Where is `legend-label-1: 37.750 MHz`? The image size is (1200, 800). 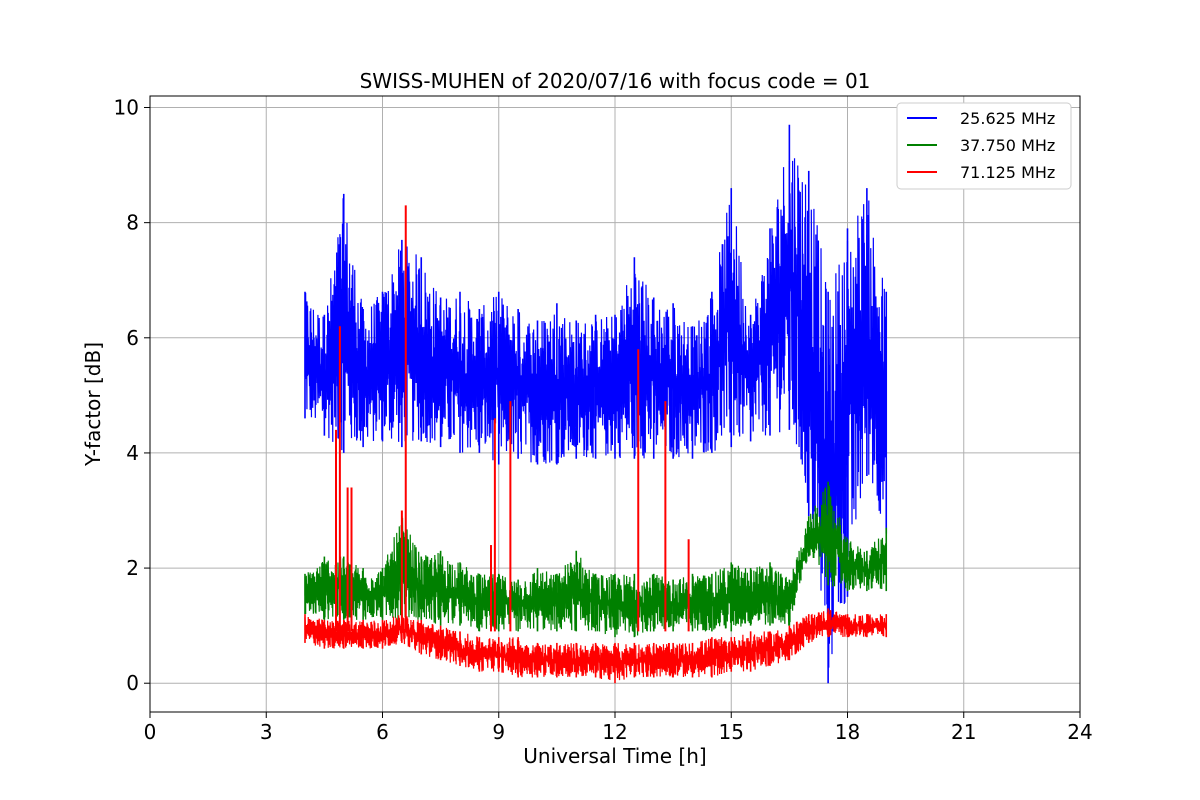
legend-label-1: 37.750 MHz is located at coordinates (1007, 145).